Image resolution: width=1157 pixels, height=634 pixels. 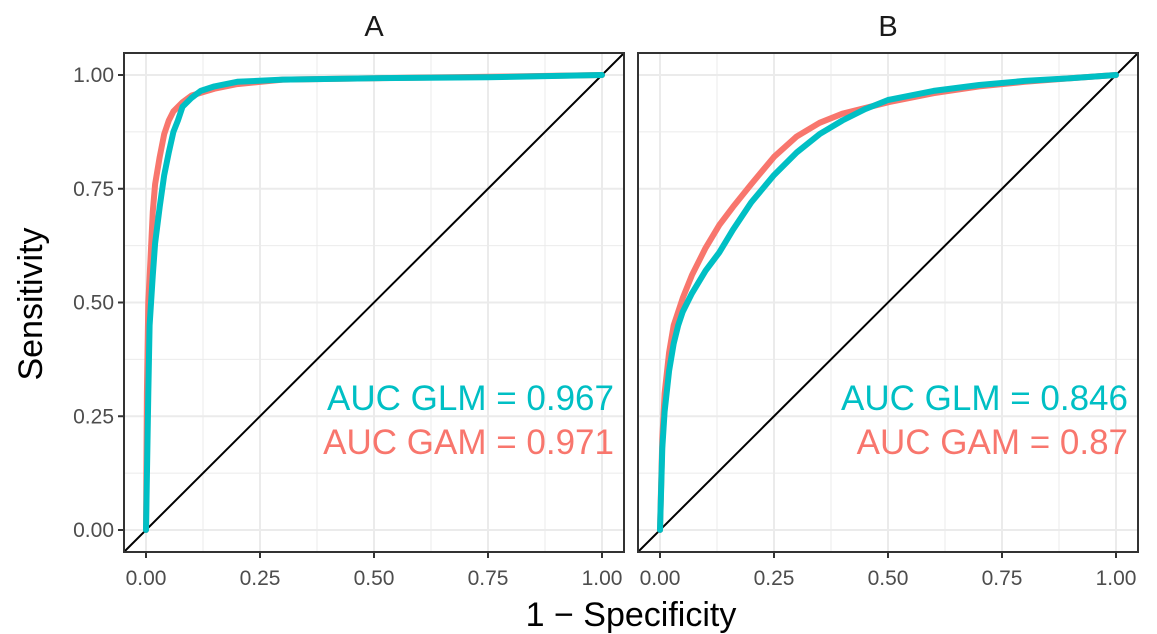 What do you see at coordinates (93, 530) in the screenshot?
I see `y-tick-label: 0.00` at bounding box center [93, 530].